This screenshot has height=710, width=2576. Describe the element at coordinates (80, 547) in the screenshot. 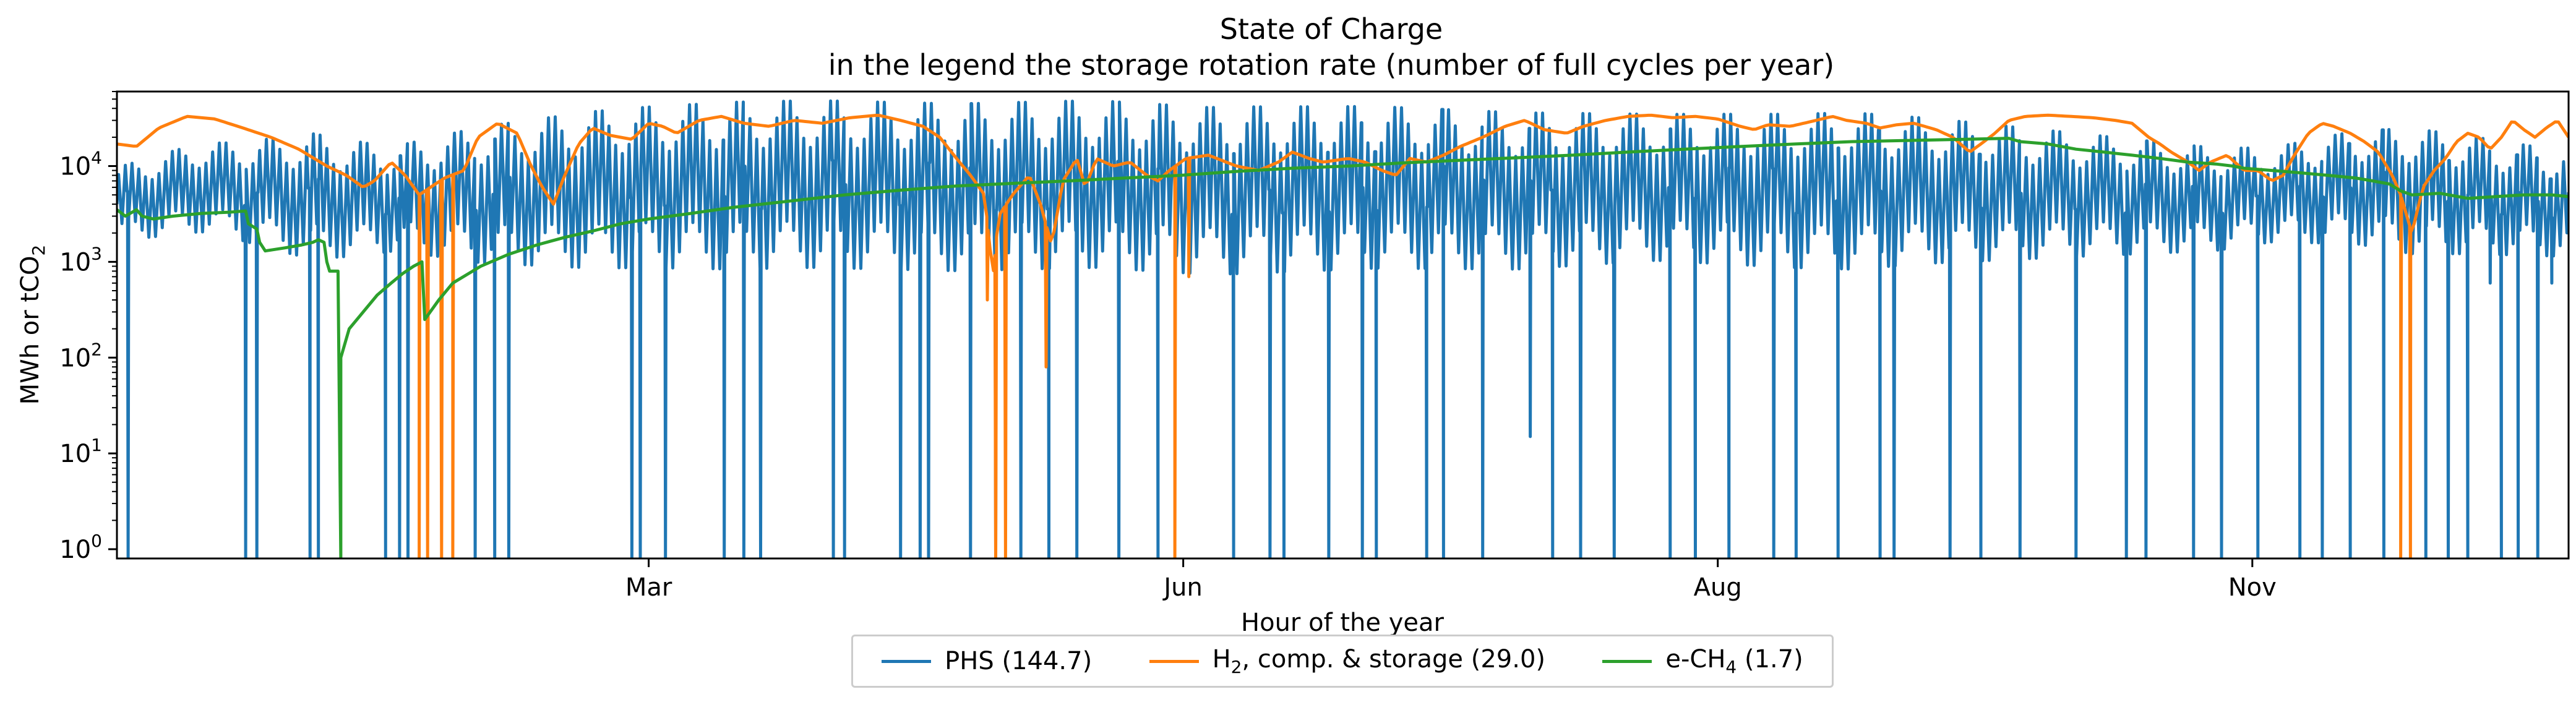

I see `y-tick-label: 10⁰` at that location.